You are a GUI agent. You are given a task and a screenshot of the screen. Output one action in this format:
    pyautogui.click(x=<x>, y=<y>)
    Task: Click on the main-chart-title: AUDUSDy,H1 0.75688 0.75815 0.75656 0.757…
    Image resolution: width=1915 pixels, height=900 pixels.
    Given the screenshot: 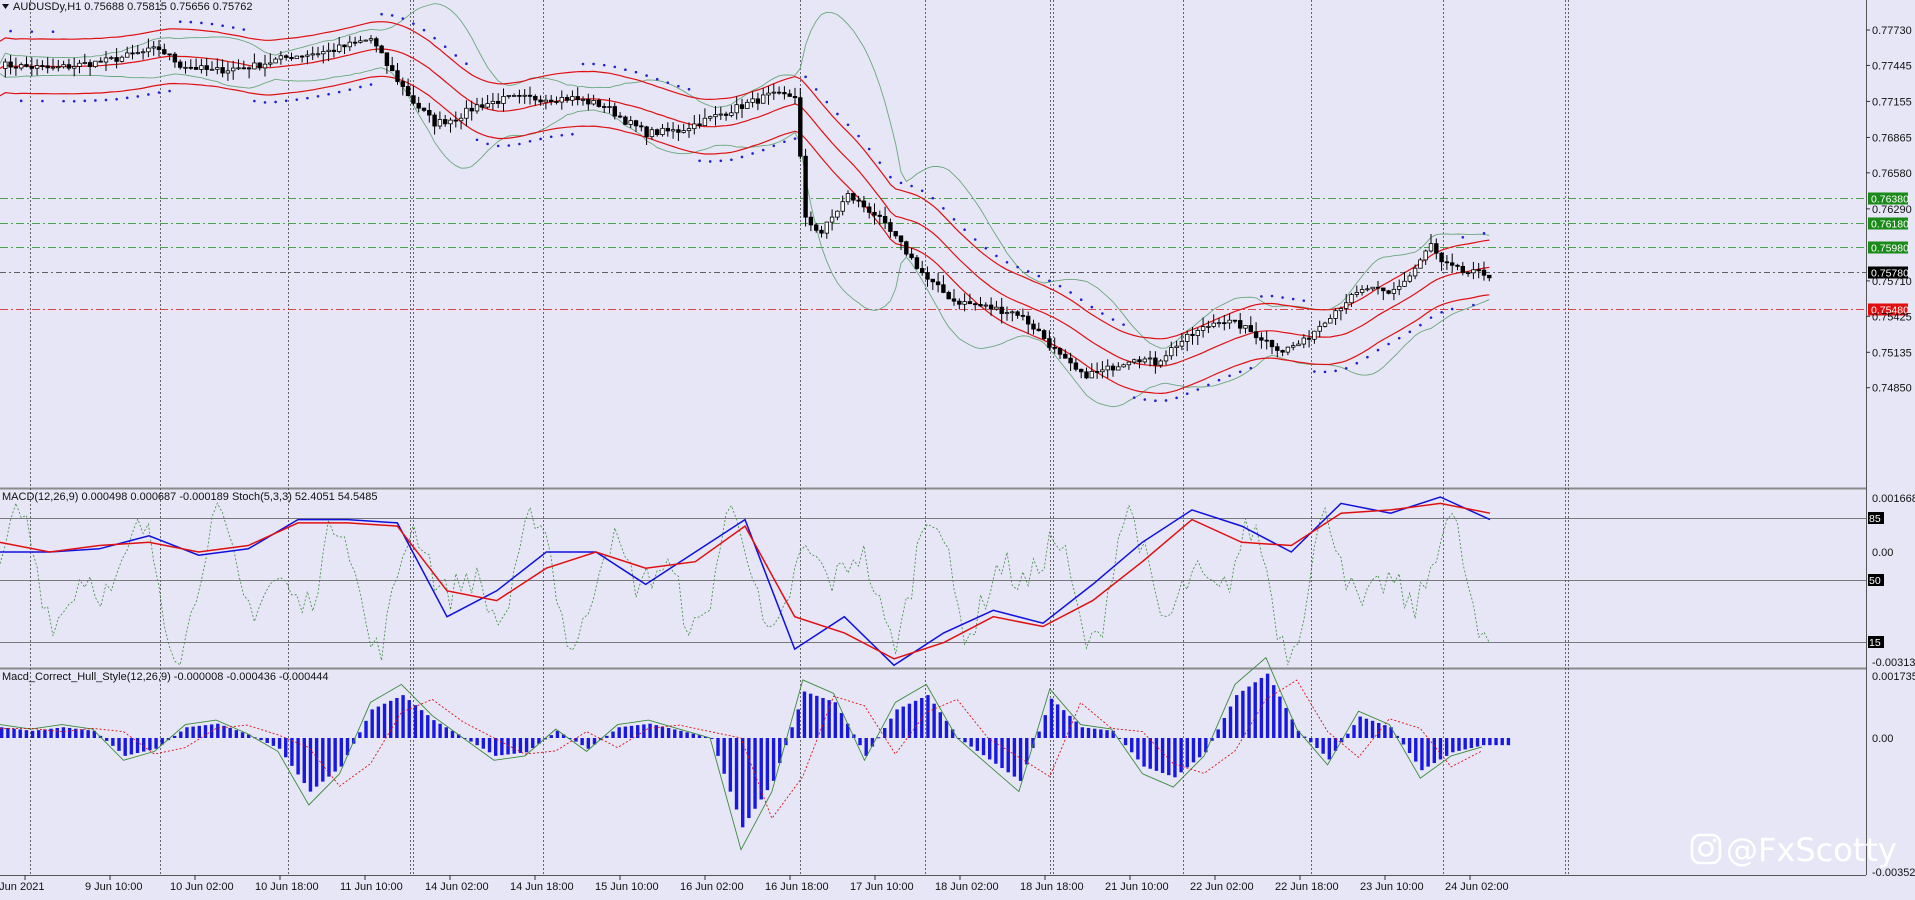 What is the action you would take?
    pyautogui.click(x=133, y=7)
    